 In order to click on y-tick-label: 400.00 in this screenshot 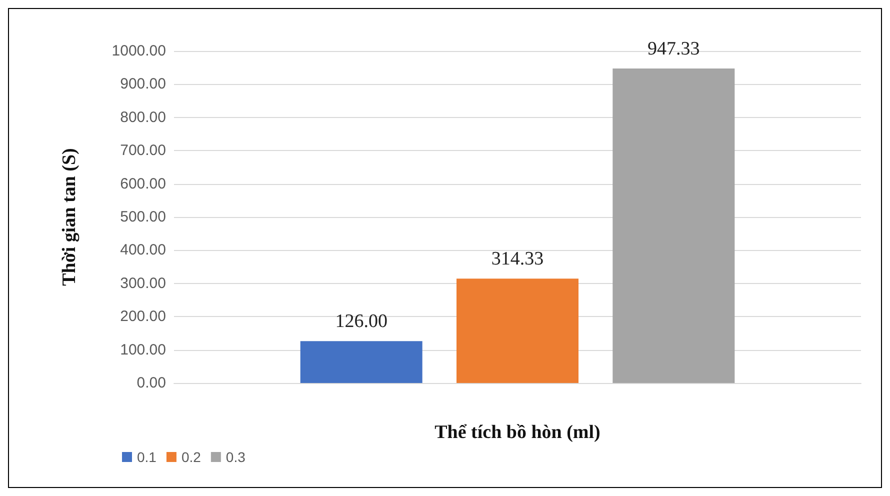, I will do `click(143, 250)`.